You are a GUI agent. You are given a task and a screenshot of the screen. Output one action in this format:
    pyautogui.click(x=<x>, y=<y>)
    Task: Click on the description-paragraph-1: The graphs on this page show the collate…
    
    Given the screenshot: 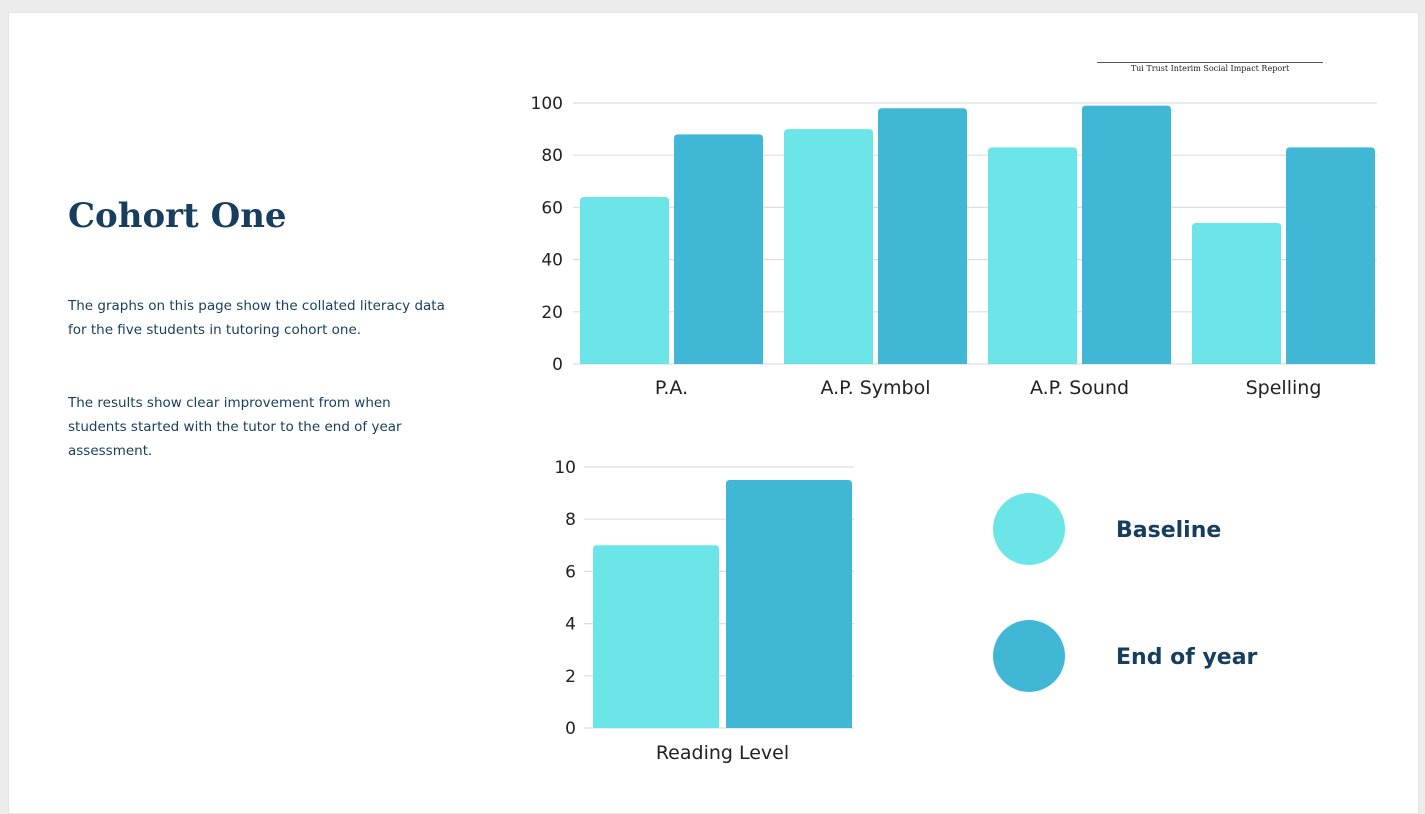 What is the action you would take?
    pyautogui.click(x=256, y=318)
    